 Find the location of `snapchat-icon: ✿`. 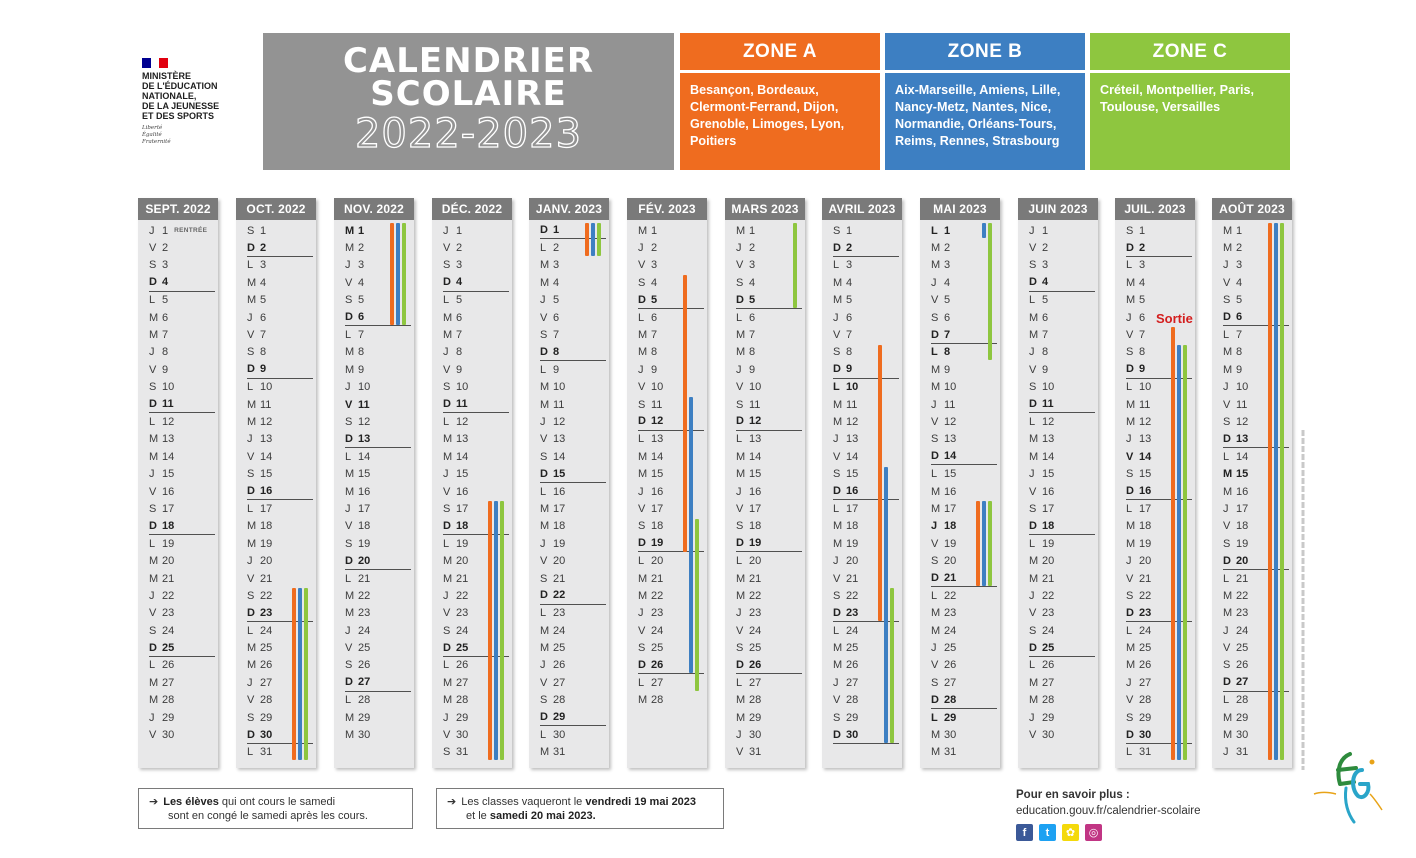

snapchat-icon: ✿ is located at coordinates (1070, 832).